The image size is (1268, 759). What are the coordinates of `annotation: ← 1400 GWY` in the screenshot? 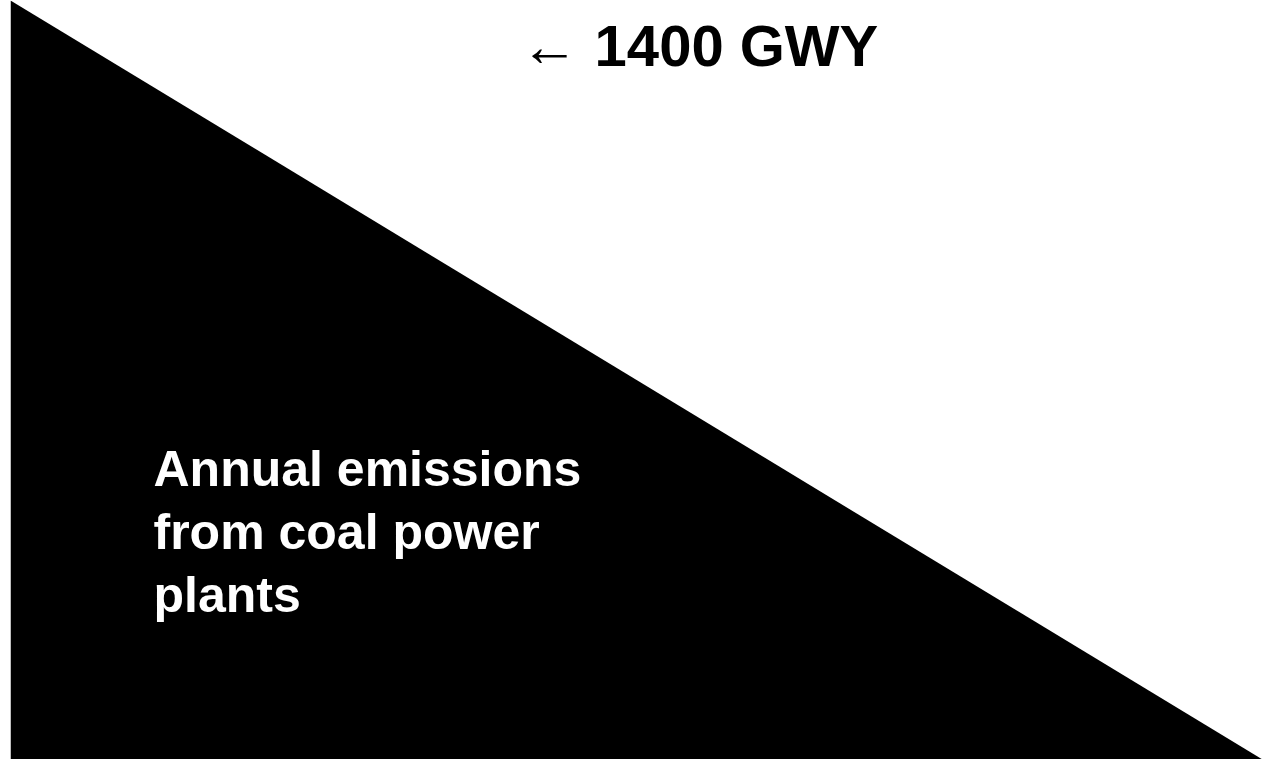 It's located at (699, 45).